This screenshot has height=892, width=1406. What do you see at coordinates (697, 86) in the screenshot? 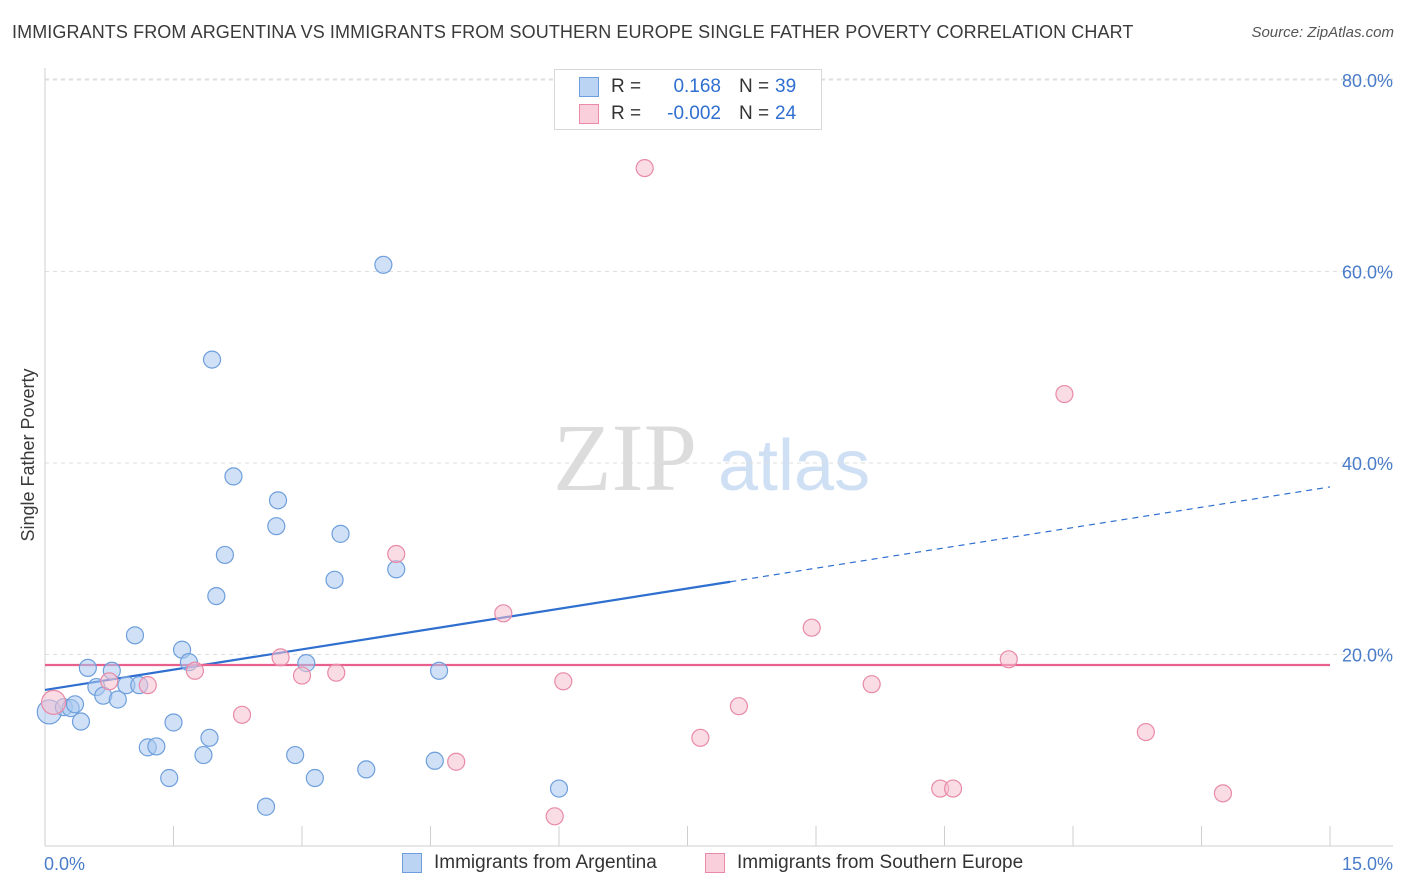
I see `r-value: 0.168` at bounding box center [697, 86].